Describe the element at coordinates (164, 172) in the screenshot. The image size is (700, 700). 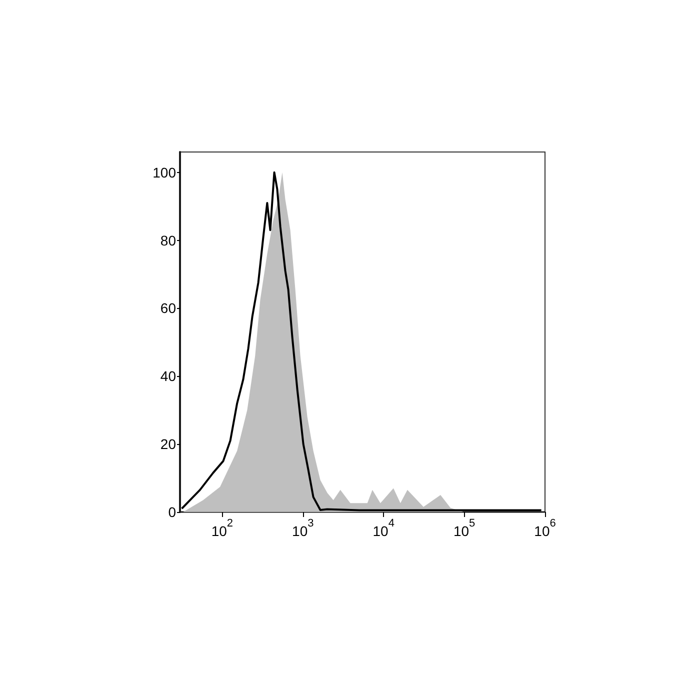
I see `y-tick-label: 100` at that location.